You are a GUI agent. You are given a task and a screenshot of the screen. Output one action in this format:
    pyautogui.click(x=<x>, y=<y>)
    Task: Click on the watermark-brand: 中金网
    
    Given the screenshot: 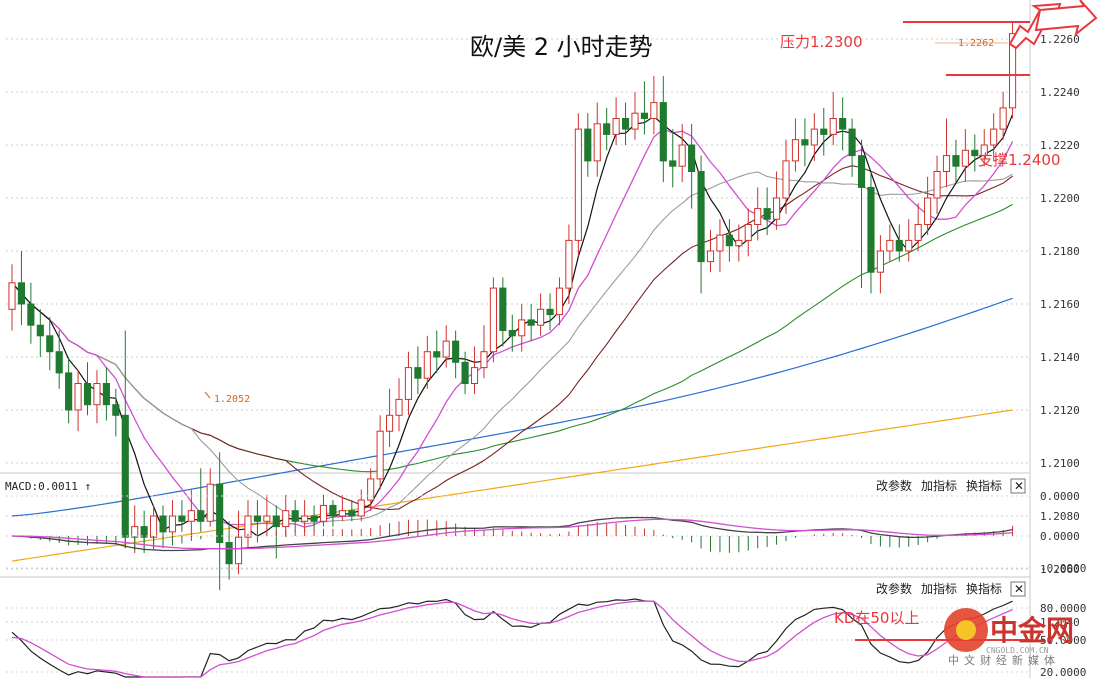 What is the action you would take?
    pyautogui.click(x=1032, y=630)
    